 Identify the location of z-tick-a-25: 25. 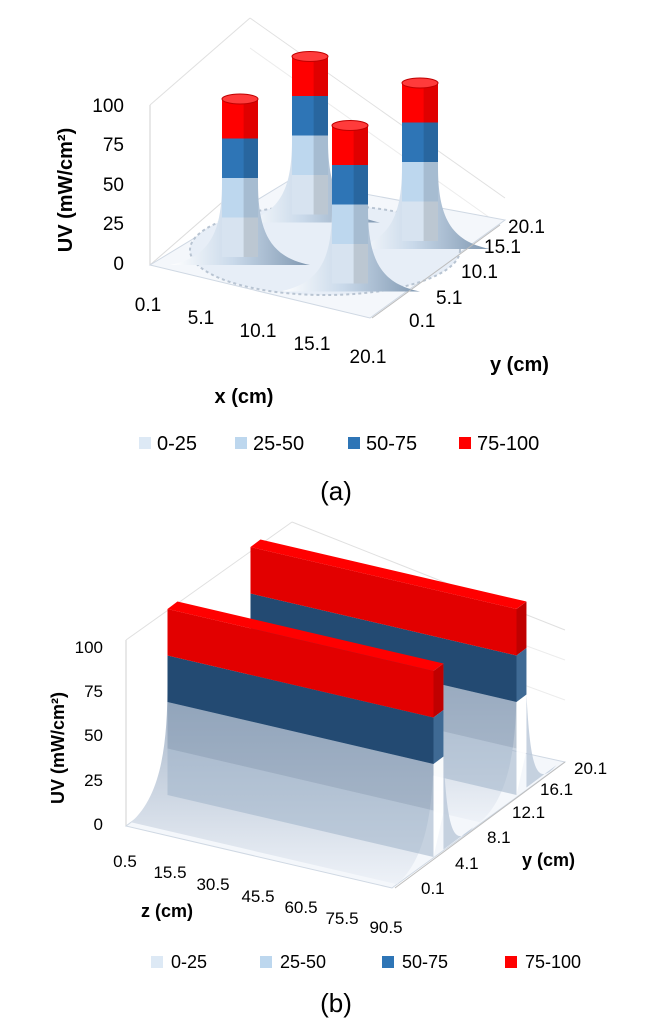
(113, 224).